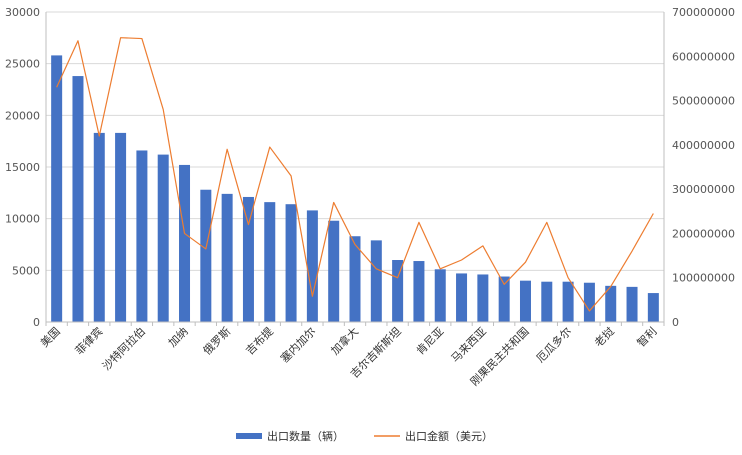 The height and width of the screenshot is (455, 742). Describe the element at coordinates (364, 436) in the screenshot. I see `legend: 出口数量（辆） 出口金额（美元）` at that location.